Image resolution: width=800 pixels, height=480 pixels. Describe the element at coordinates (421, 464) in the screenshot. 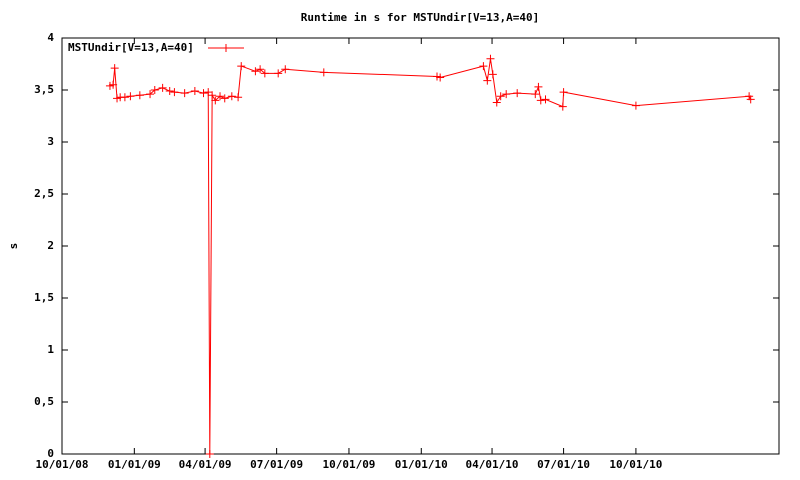

I see `x-tick-label: 01/01/10` at that location.